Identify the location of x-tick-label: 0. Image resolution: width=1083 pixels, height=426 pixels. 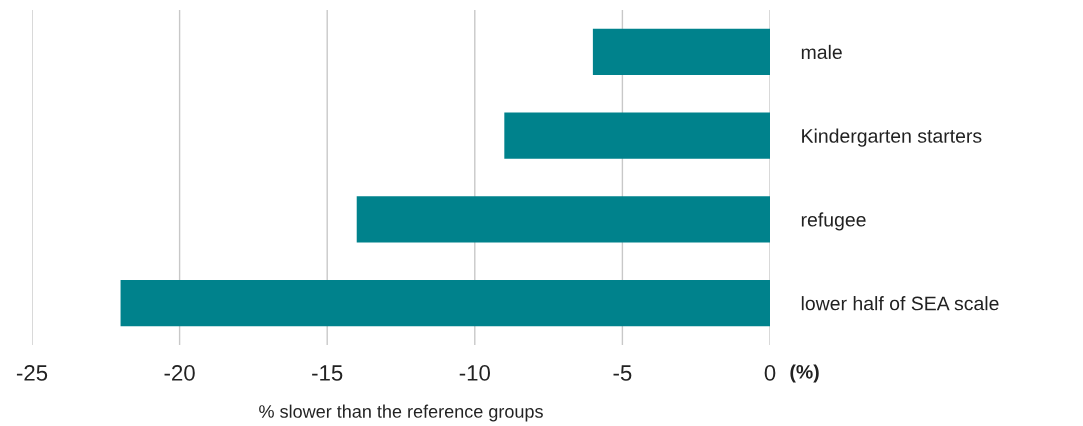
(770, 373).